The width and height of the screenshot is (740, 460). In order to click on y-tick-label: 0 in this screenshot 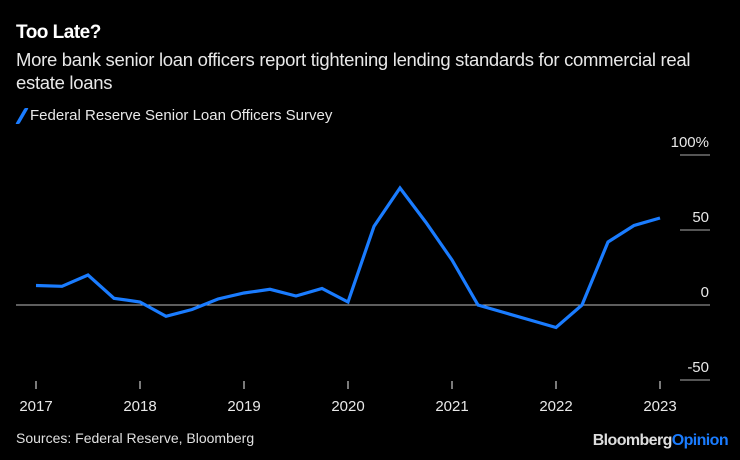, I will do `click(705, 292)`.